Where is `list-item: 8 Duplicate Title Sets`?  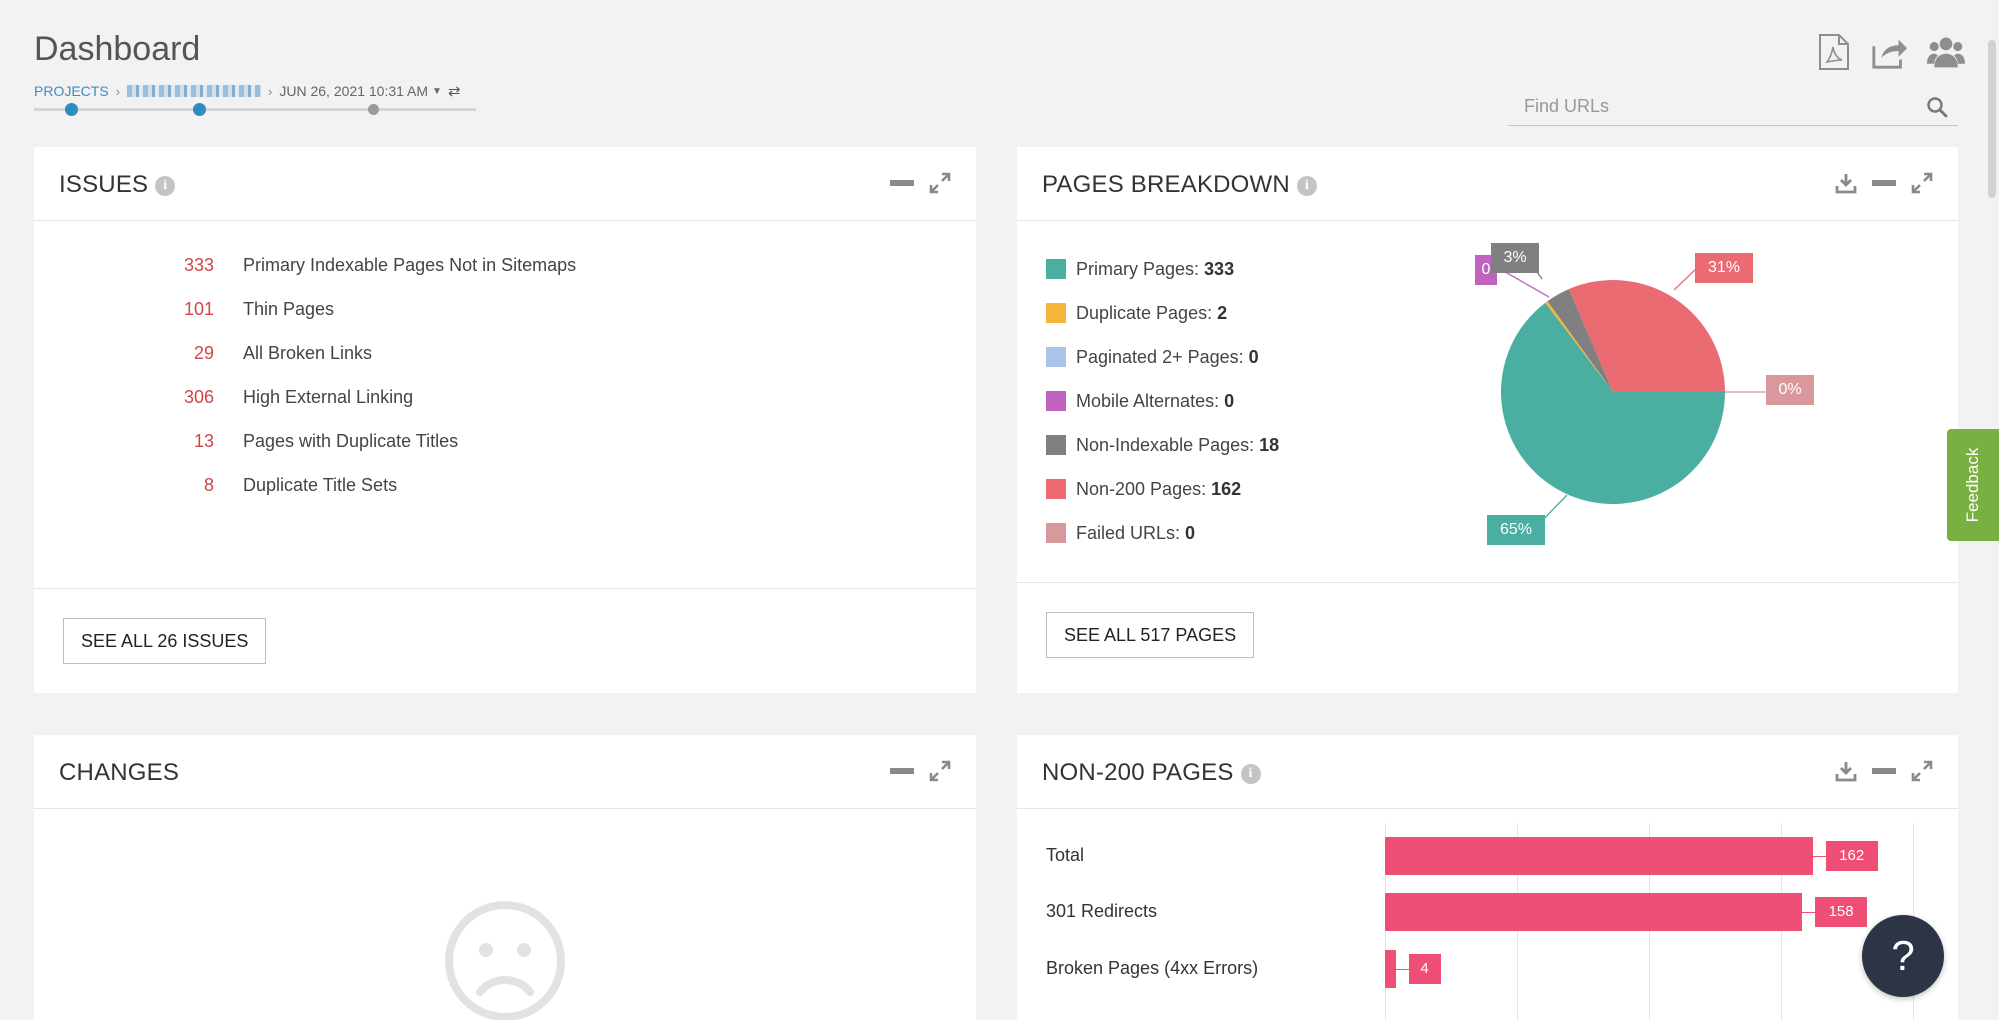
list-item: 8 Duplicate Title Sets is located at coordinates (505, 485).